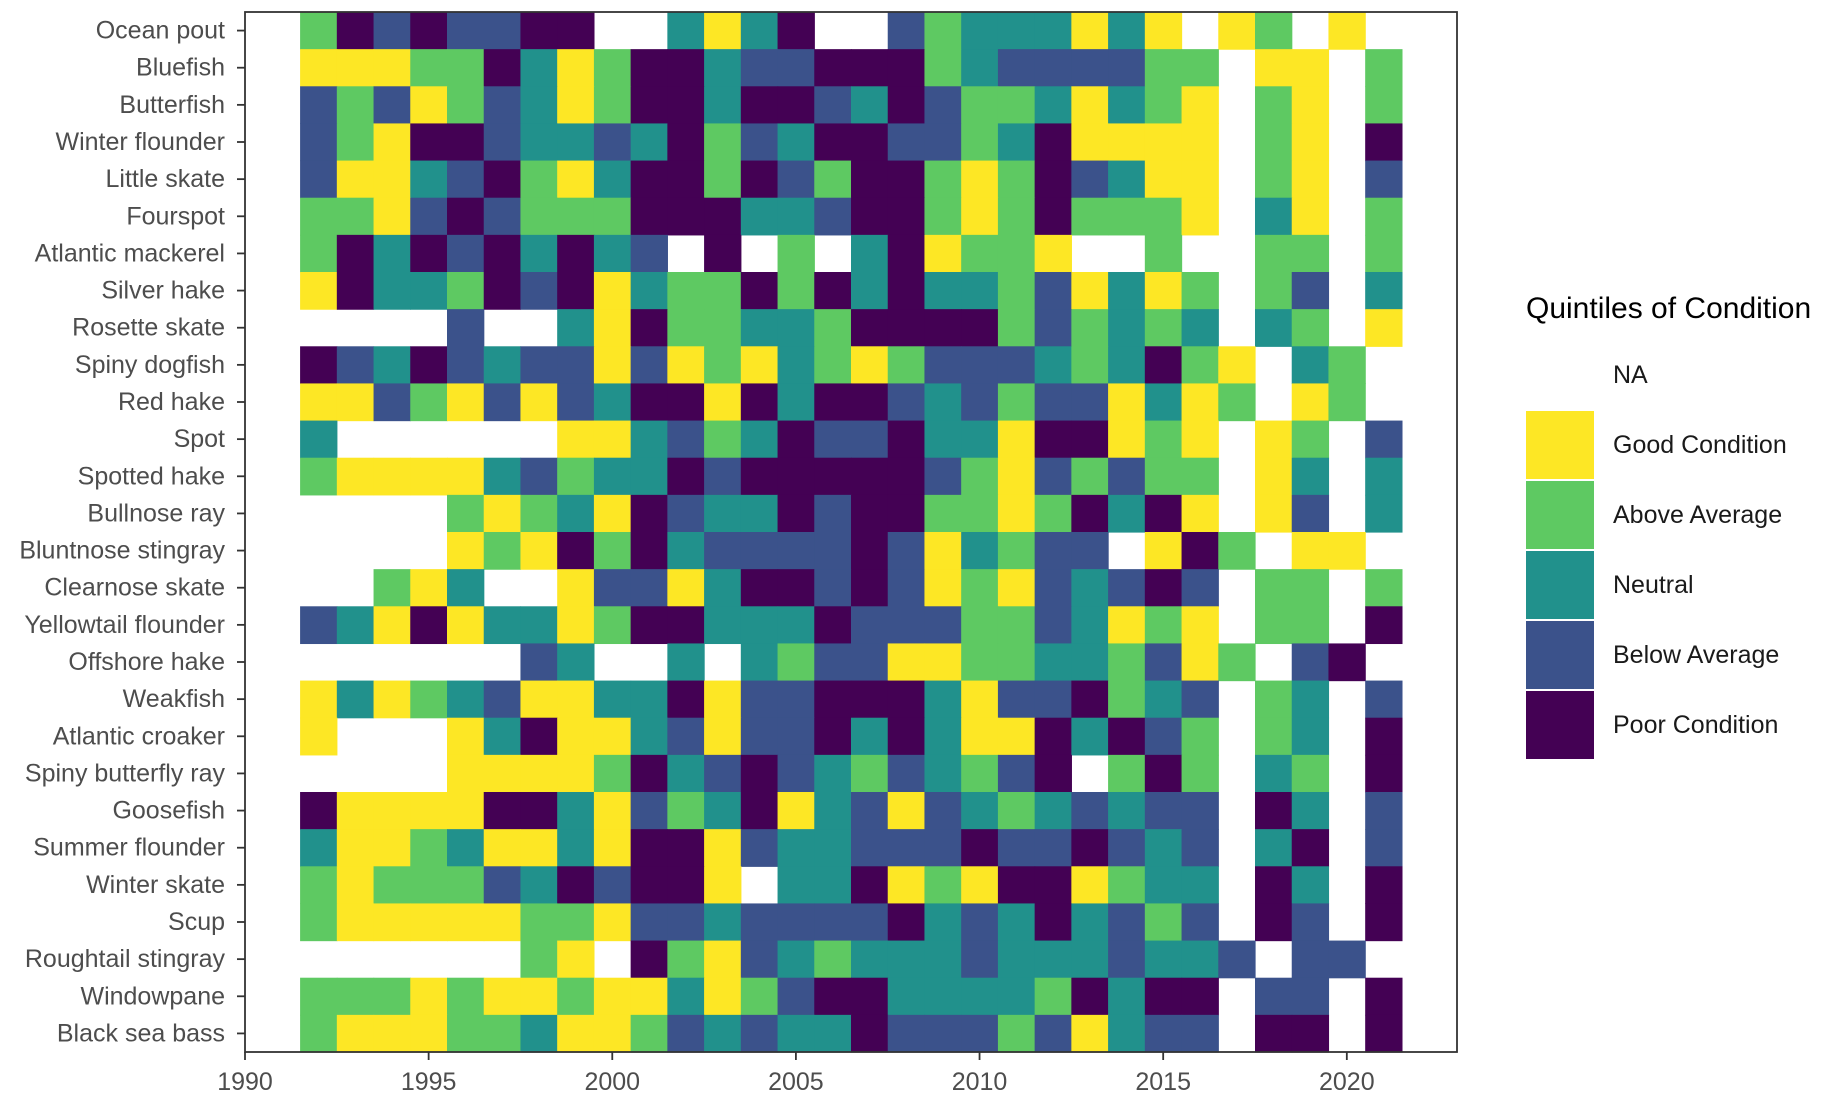  I want to click on x-tick-label: 1990, so click(245, 1082).